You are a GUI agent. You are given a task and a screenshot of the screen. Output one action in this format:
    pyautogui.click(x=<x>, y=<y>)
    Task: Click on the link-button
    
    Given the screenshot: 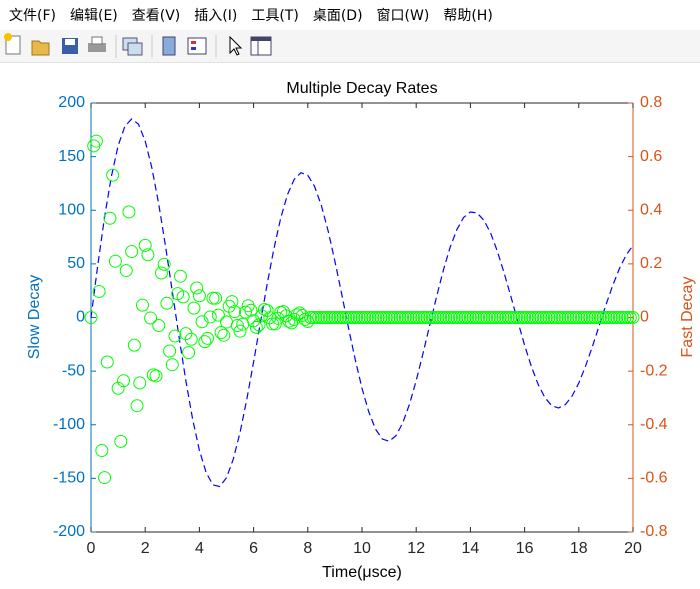 What is the action you would take?
    pyautogui.click(x=132, y=46)
    